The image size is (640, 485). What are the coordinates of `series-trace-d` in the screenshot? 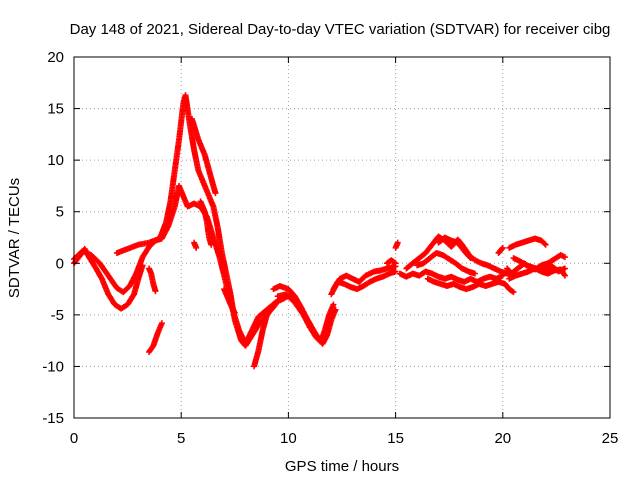 It's located at (203, 156).